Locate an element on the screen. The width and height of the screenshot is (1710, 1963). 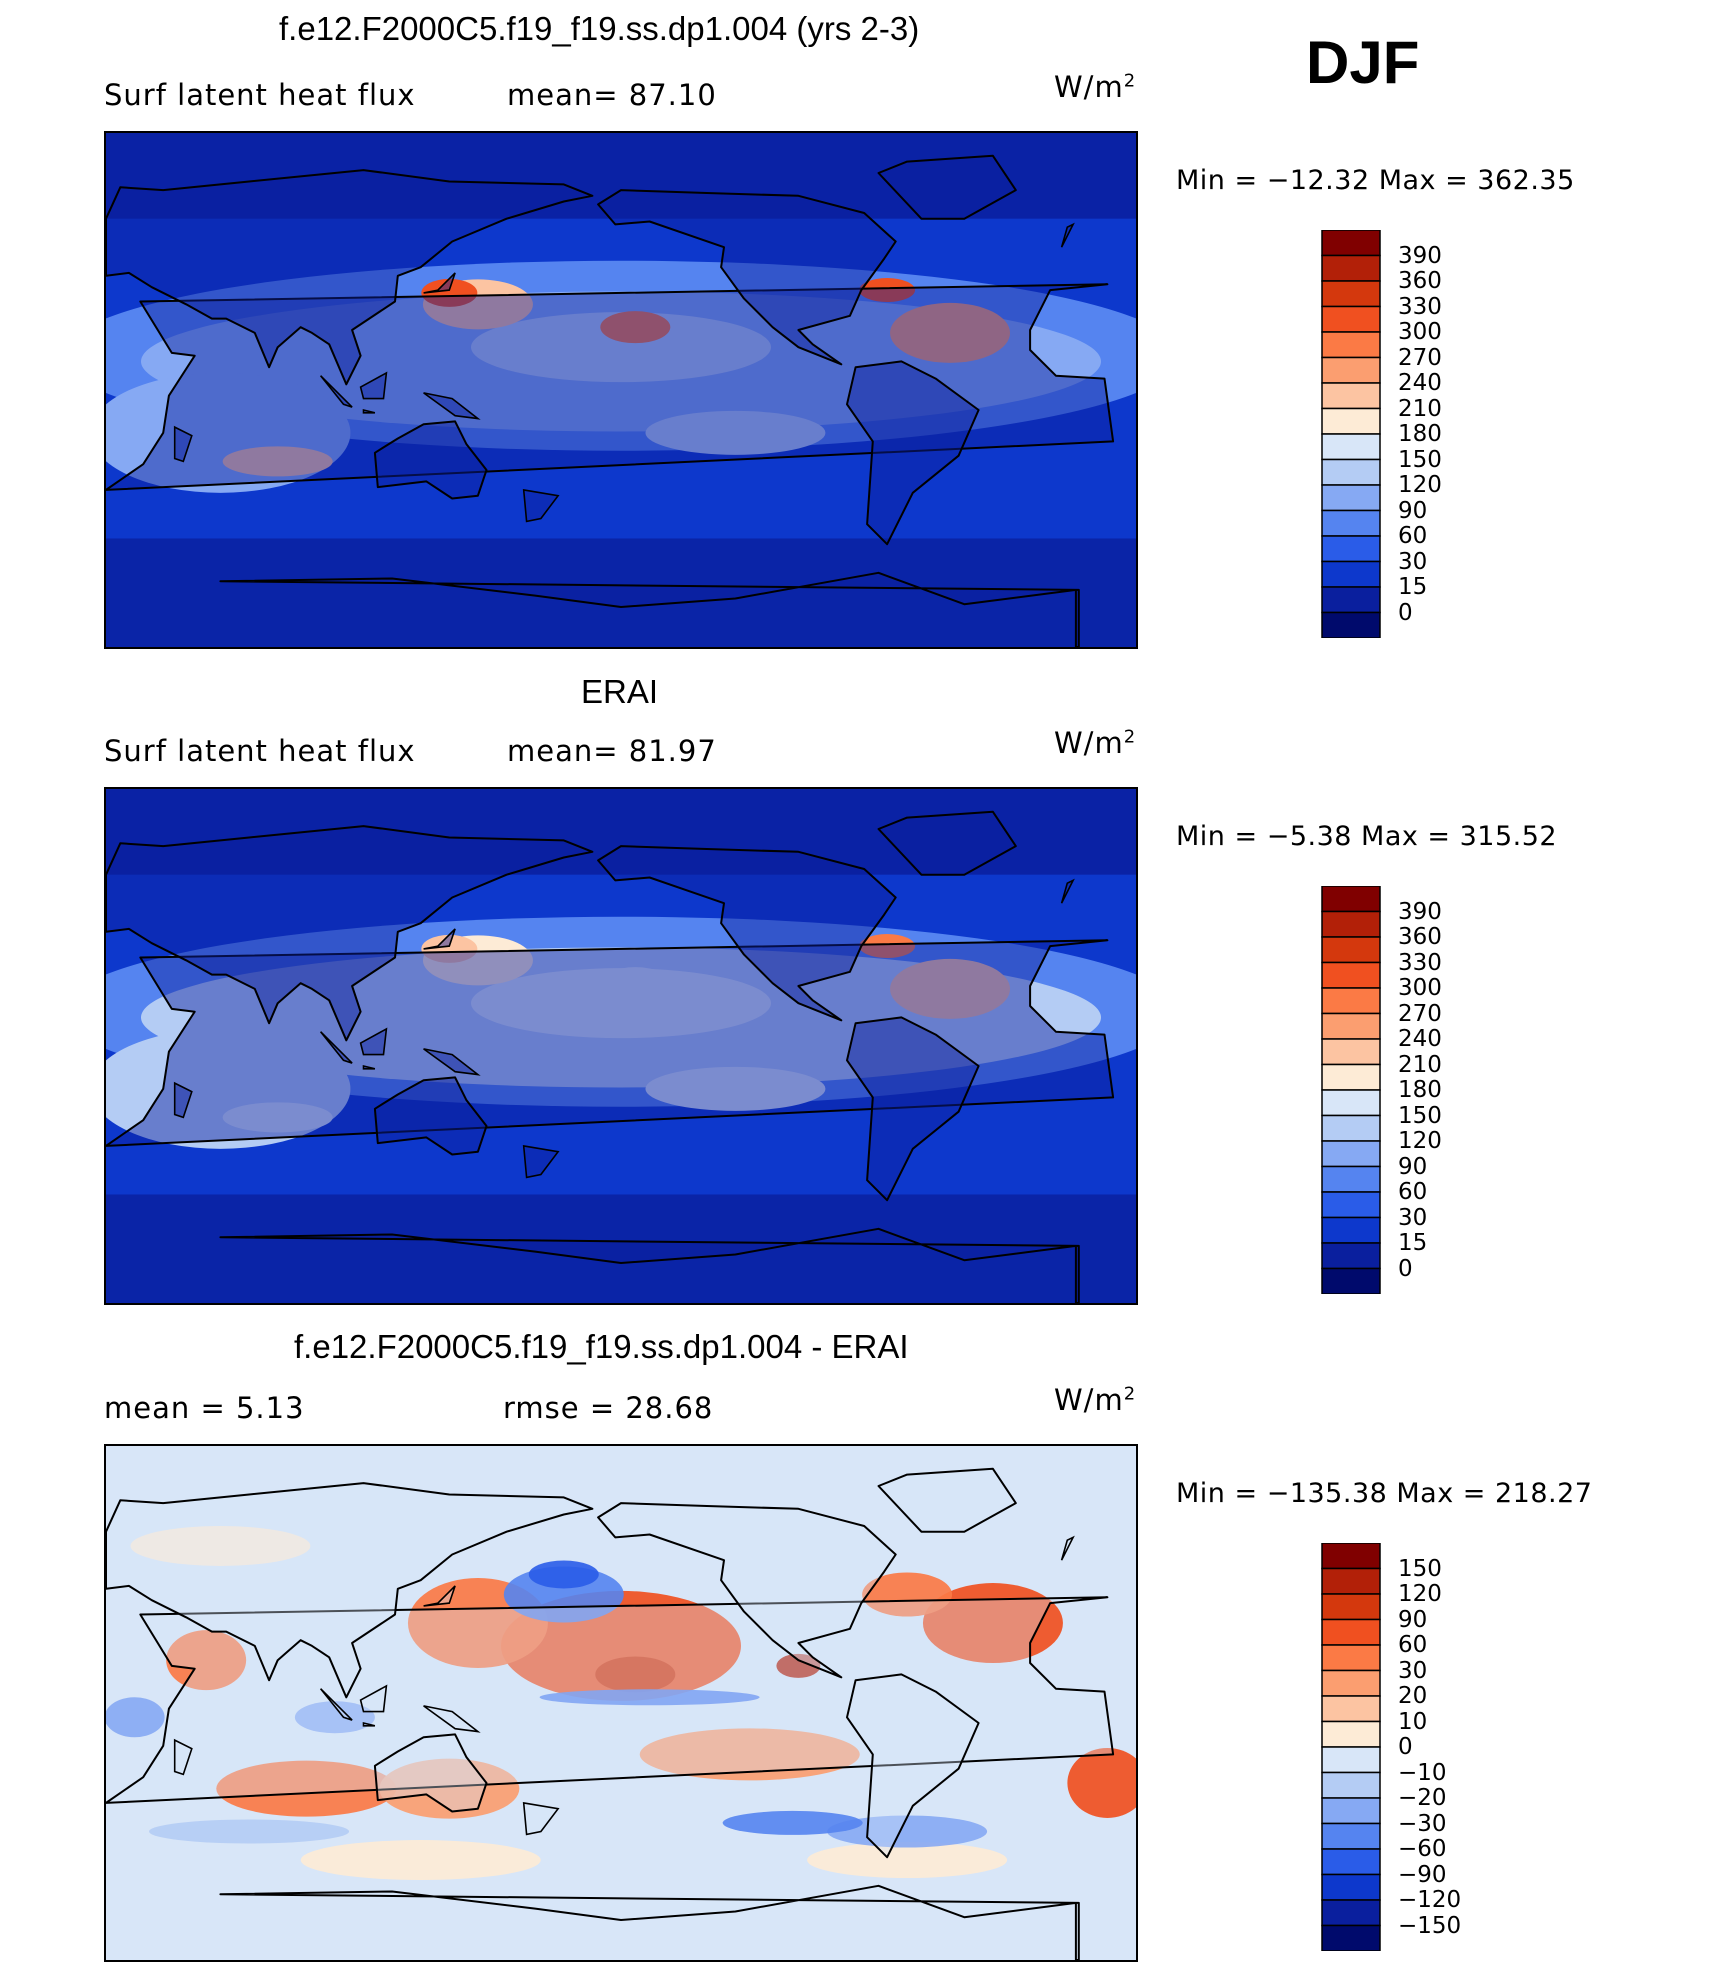
panel-3-title: f.e12.F2000C5.f19_f19.ss.dp1.004 - ERAI is located at coordinates (601, 1346).